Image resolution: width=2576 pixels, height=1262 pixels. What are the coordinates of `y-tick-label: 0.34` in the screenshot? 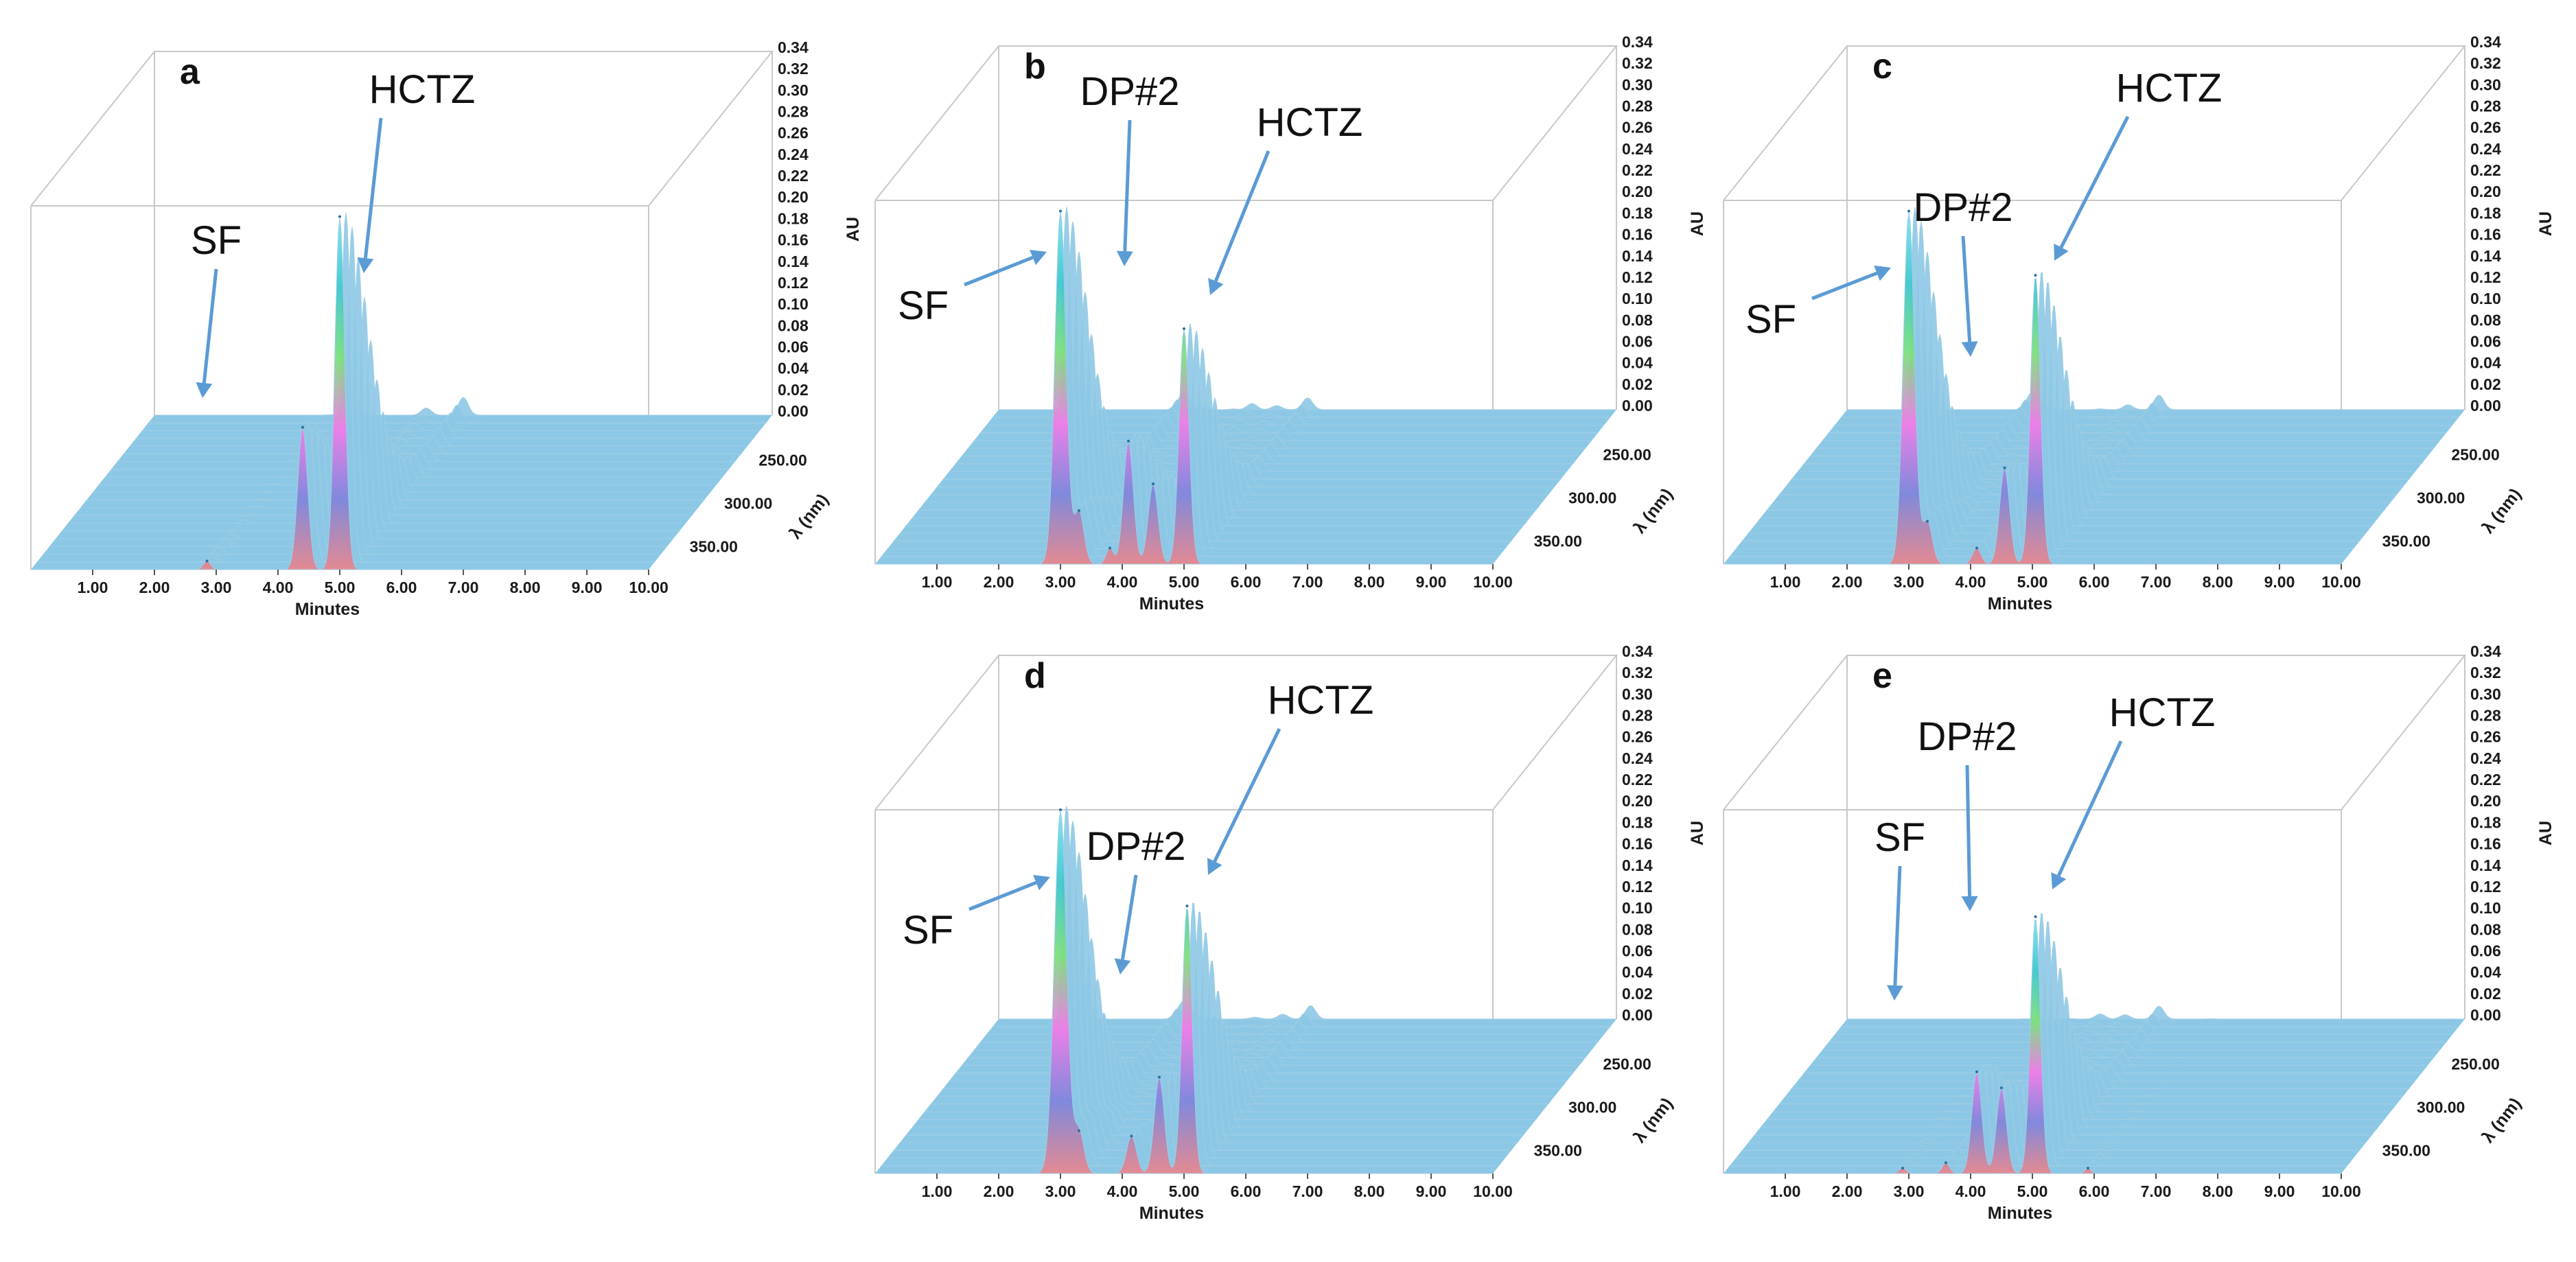 It's located at (2485, 651).